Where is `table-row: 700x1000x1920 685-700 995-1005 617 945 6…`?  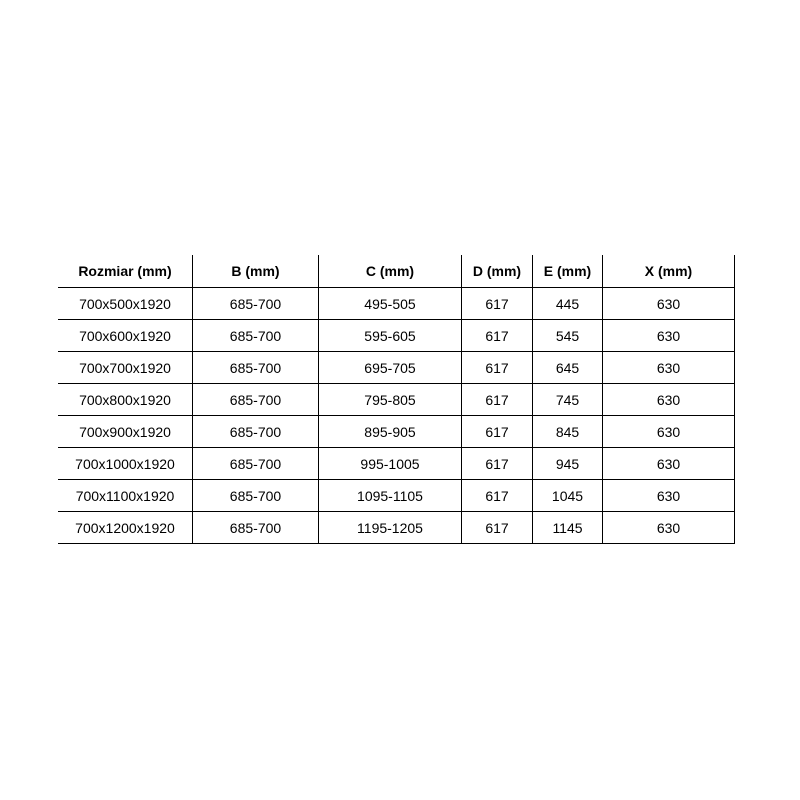 table-row: 700x1000x1920 685-700 995-1005 617 945 6… is located at coordinates (396, 464).